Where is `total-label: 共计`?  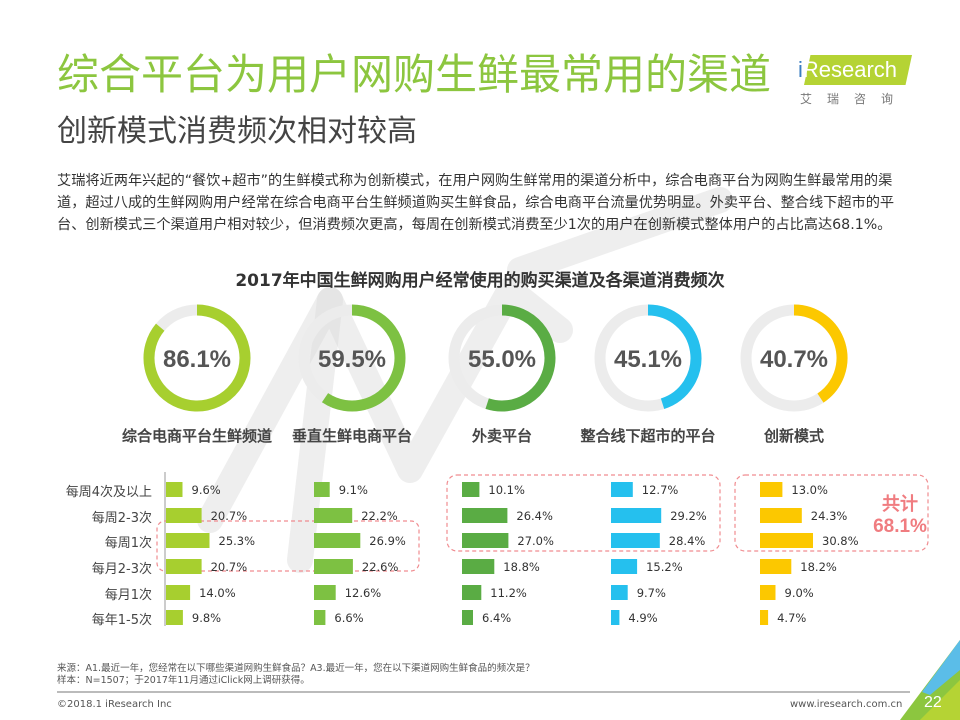
total-label: 共计 is located at coordinates (900, 504).